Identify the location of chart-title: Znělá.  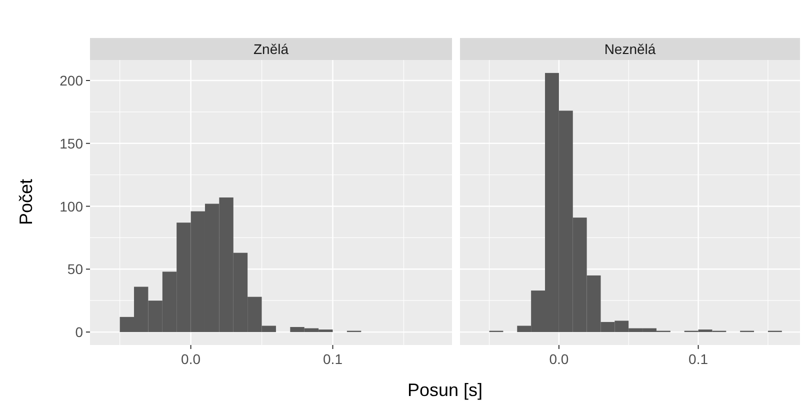
(271, 49).